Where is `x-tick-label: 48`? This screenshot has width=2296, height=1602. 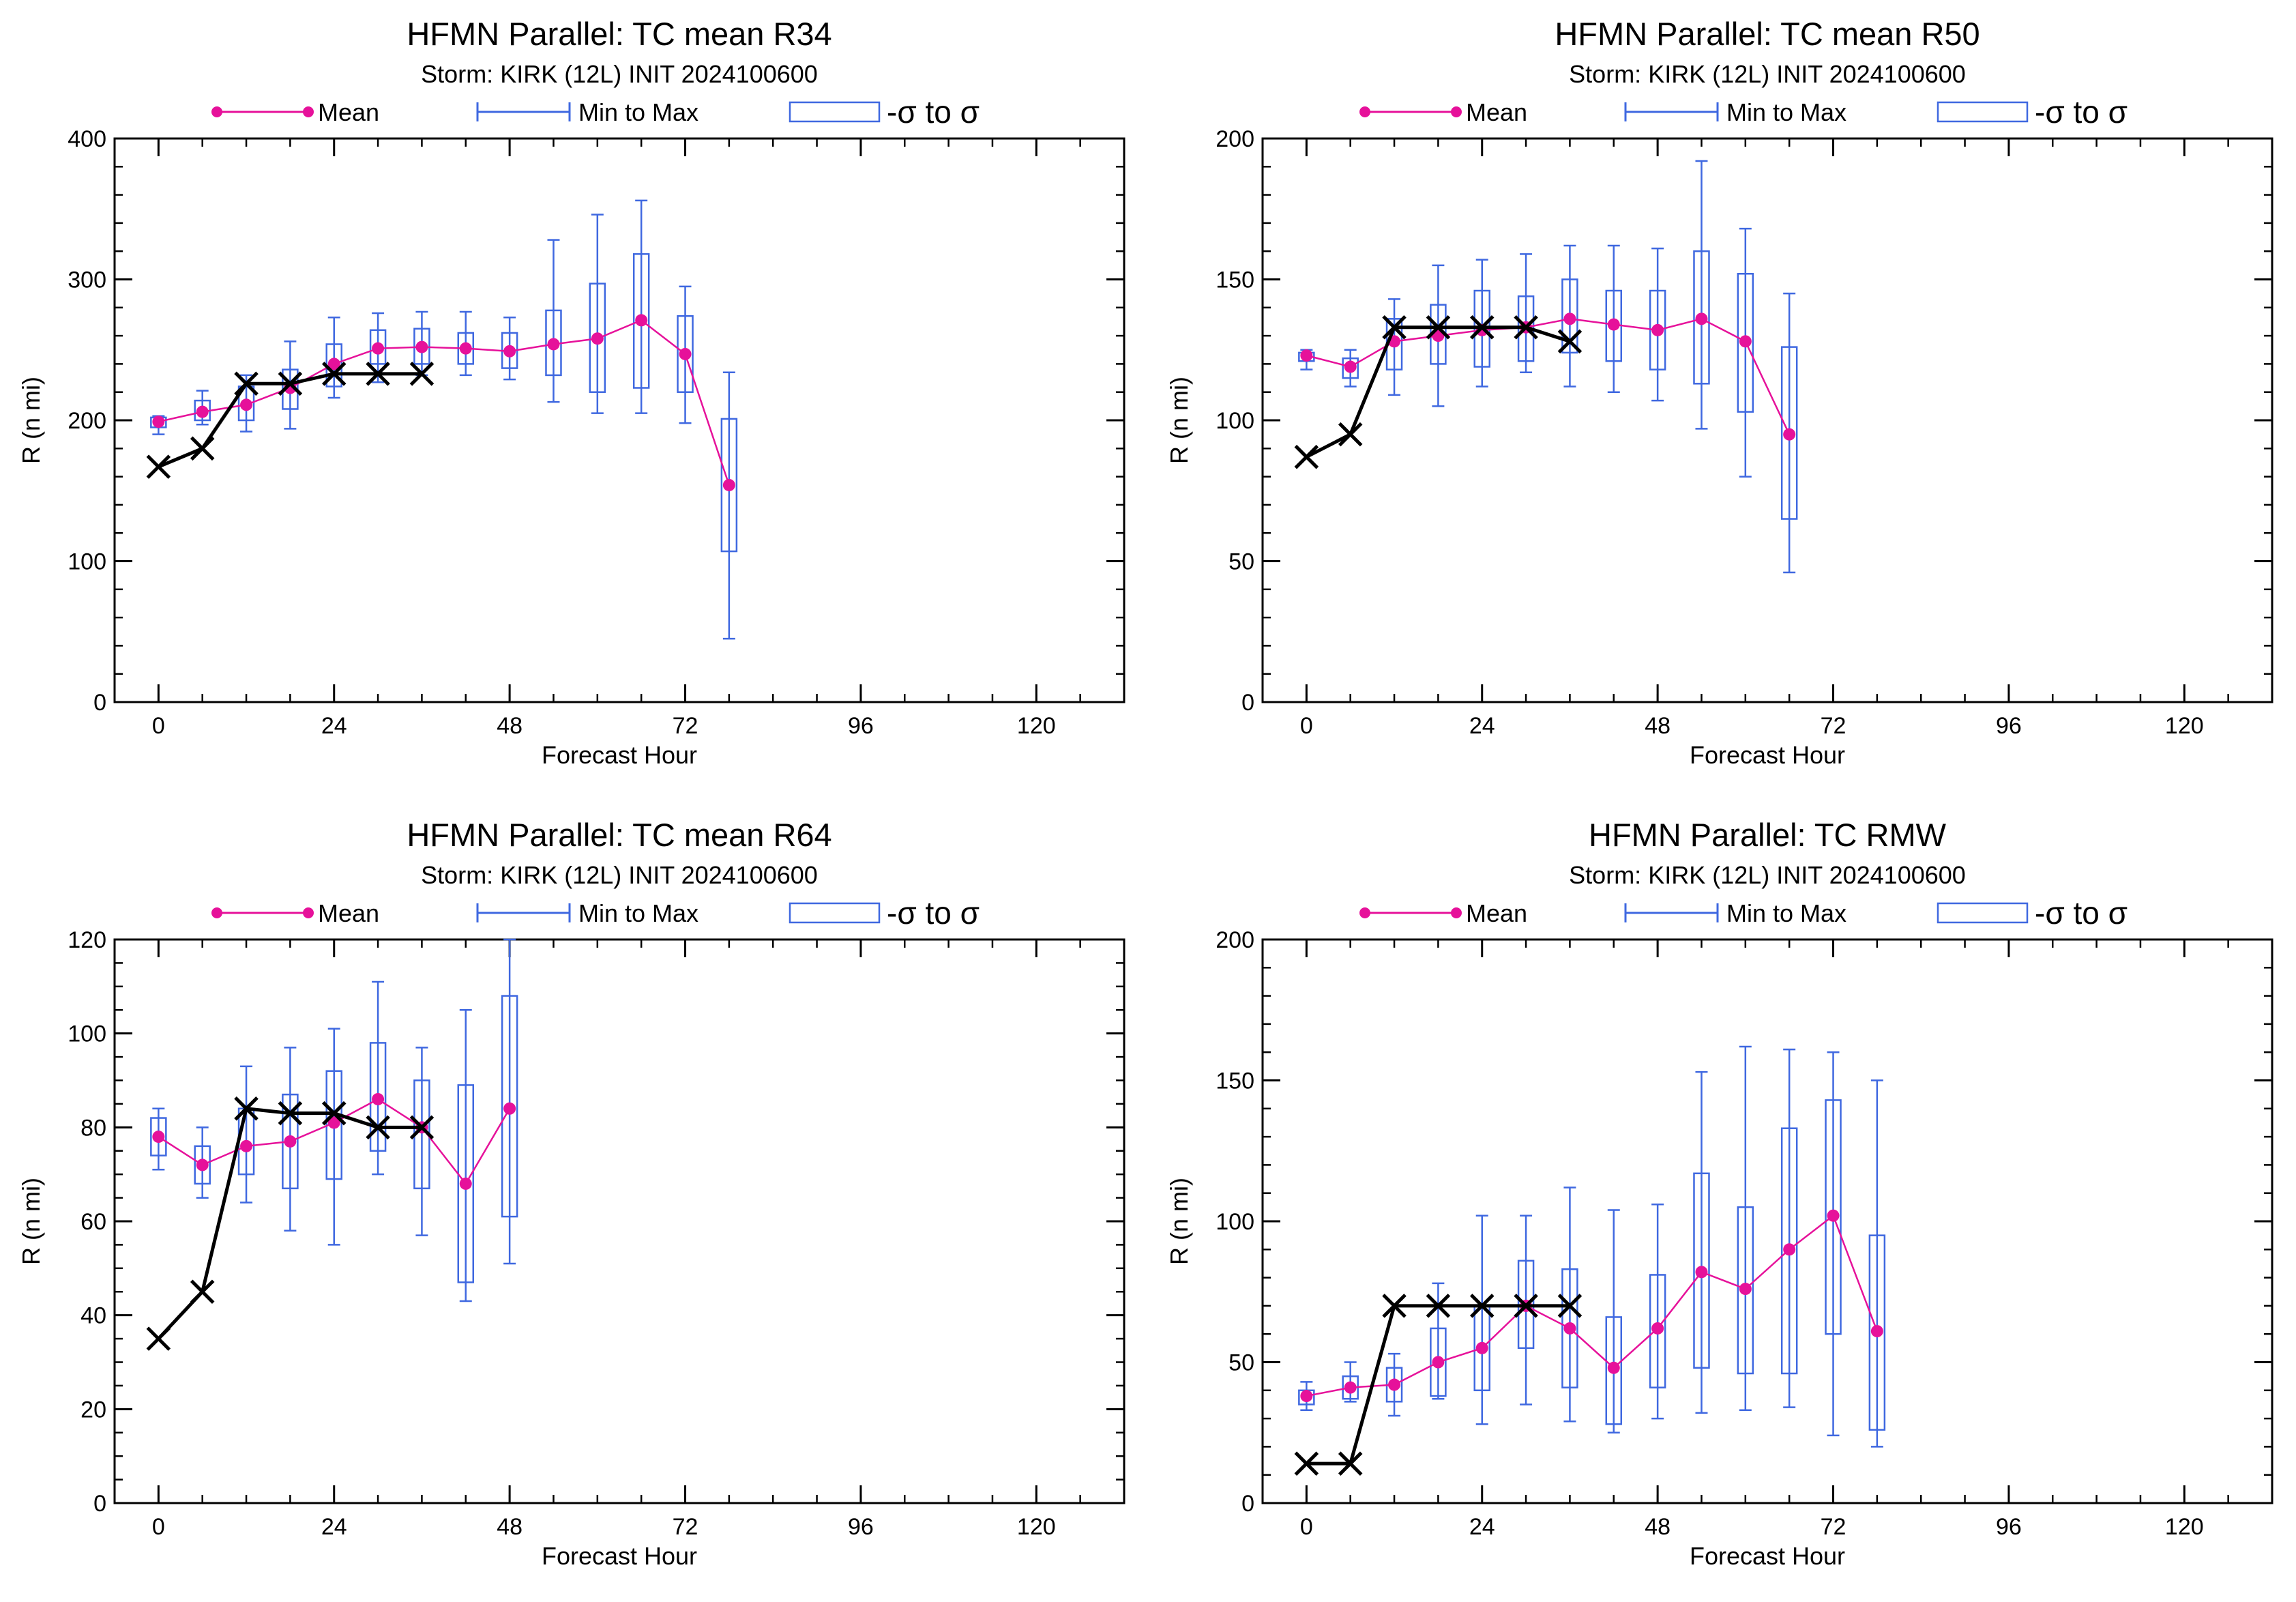
x-tick-label: 48 is located at coordinates (510, 1527).